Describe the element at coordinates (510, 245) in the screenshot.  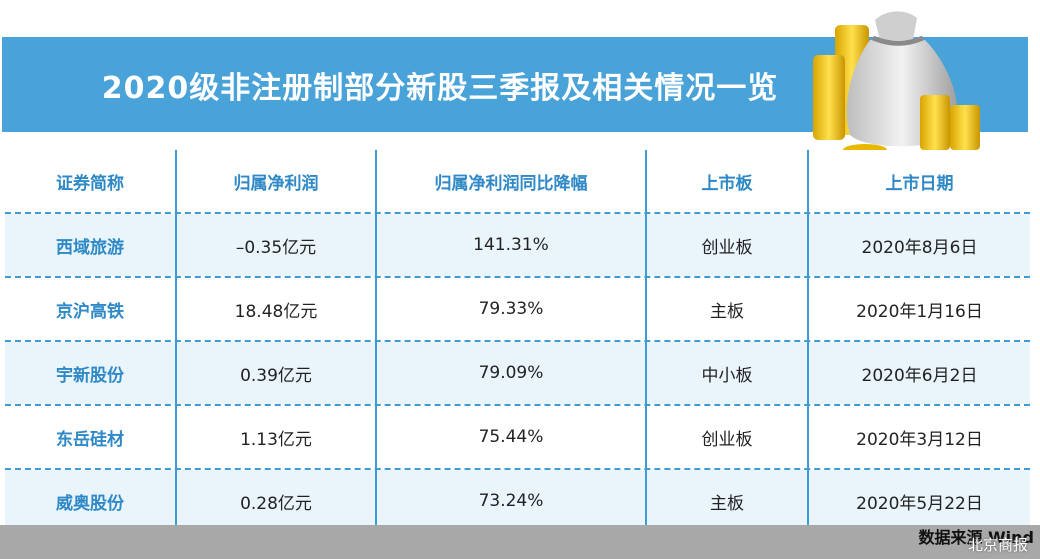
I see `profit-decline: 141.31%` at that location.